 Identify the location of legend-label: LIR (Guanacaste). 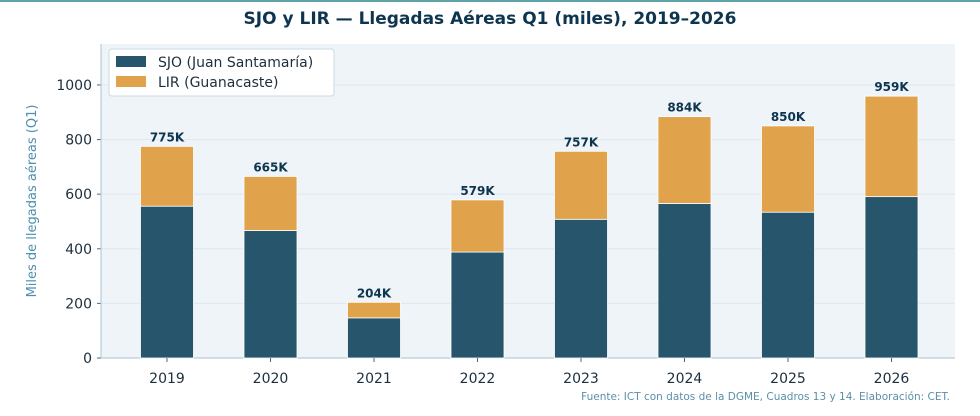
(218, 83).